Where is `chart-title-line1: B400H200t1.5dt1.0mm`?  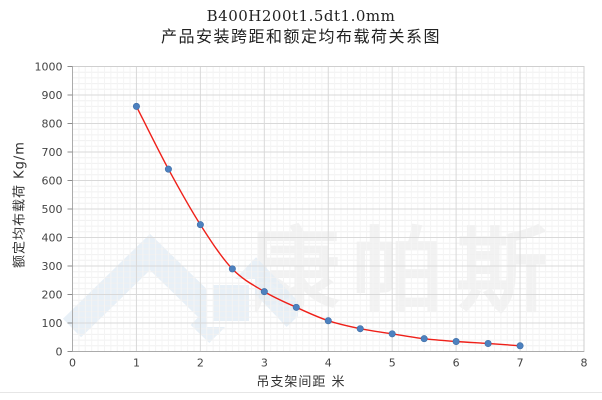
chart-title-line1: B400H200t1.5dt1.0mm is located at coordinates (301, 16).